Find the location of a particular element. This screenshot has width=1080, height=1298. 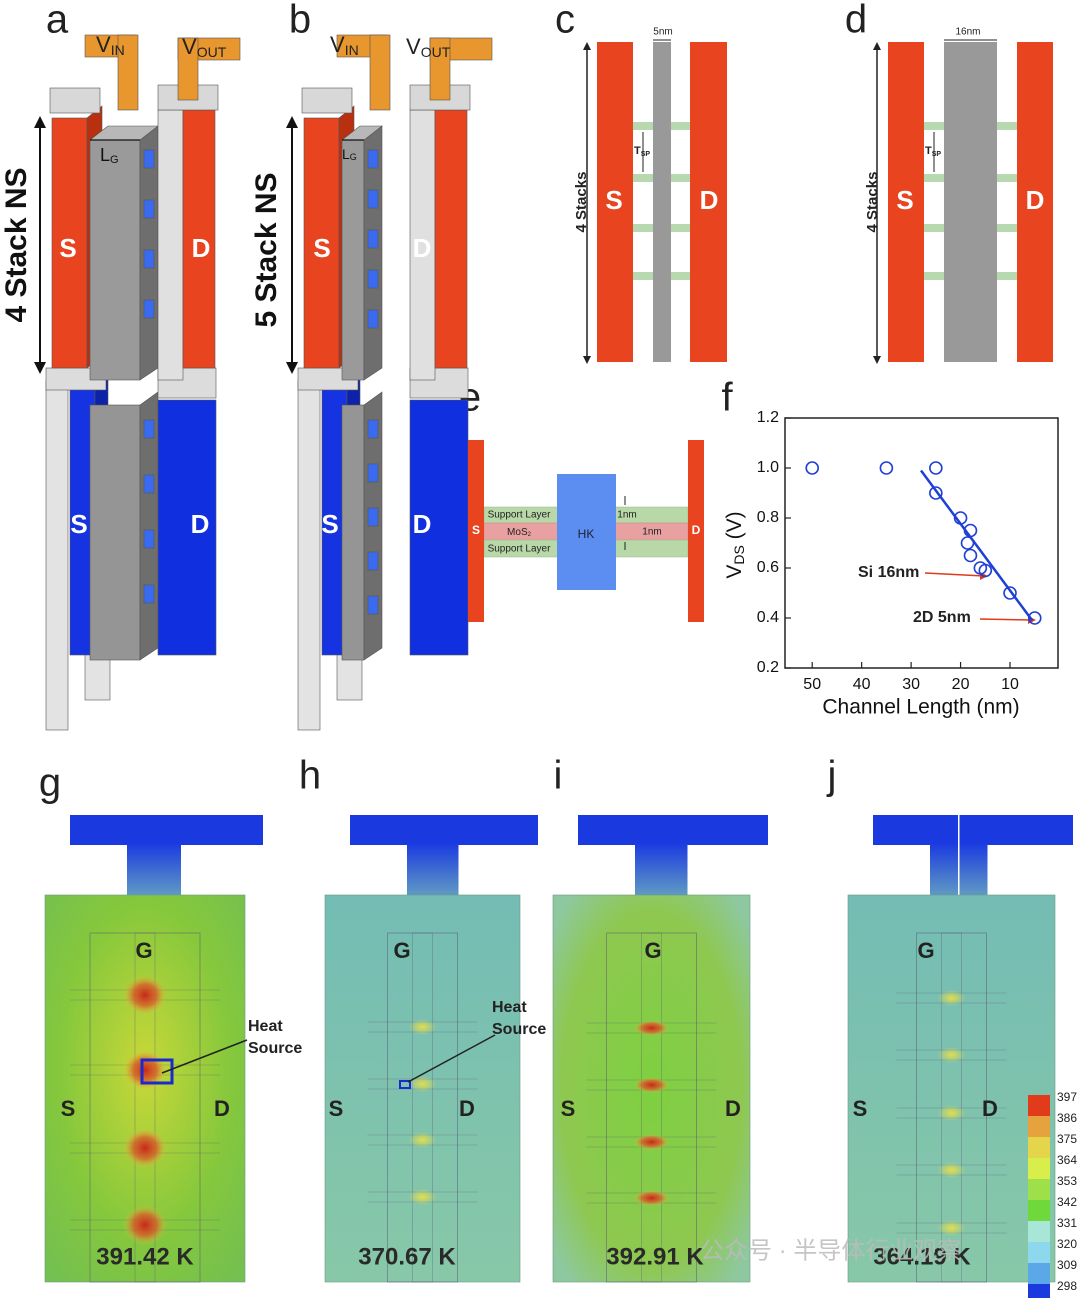

annotation: 2D 5nm is located at coordinates (942, 617).